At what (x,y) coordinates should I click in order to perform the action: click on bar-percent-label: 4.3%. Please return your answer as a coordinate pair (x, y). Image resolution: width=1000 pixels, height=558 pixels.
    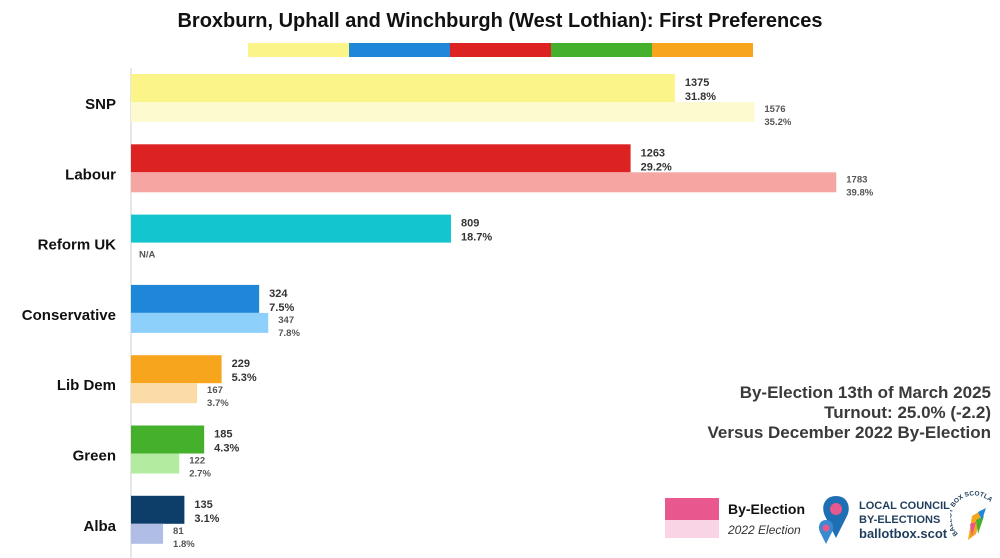
    Looking at the image, I should click on (226, 449).